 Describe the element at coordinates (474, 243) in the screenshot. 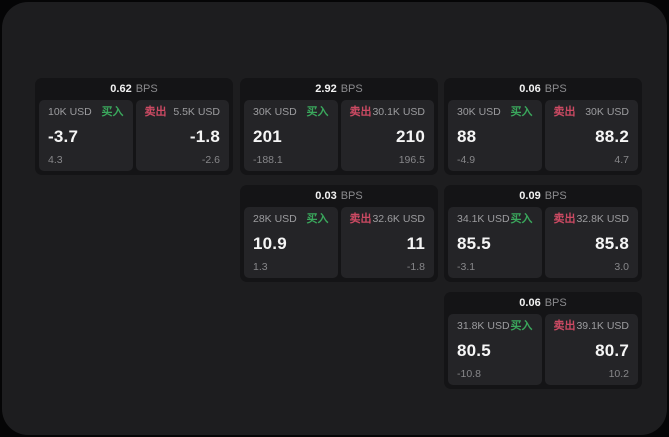

I see `buy-price: 85.5` at that location.